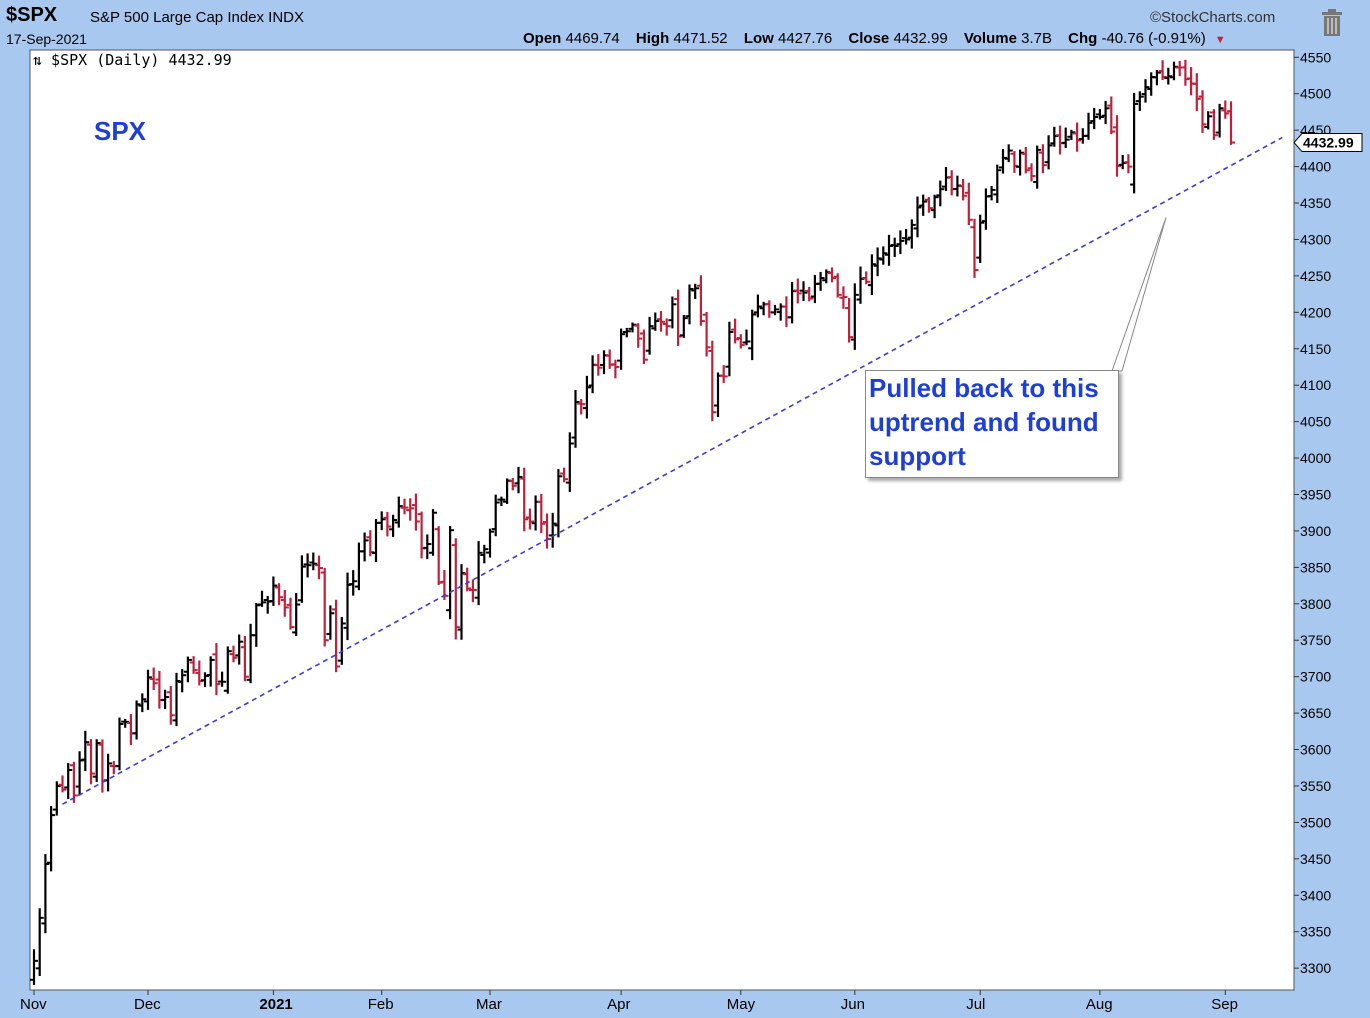 The height and width of the screenshot is (1018, 1370). I want to click on y-tick-label: 3650, so click(1315, 713).